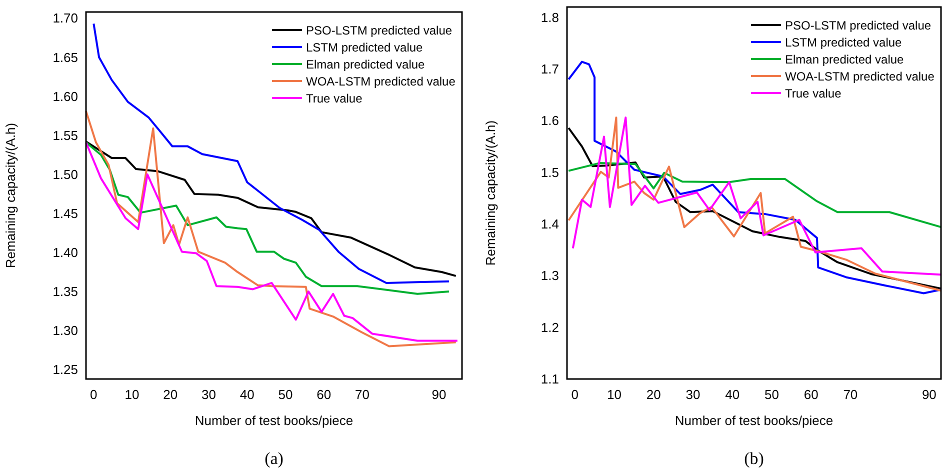 The image size is (943, 476). Describe the element at coordinates (65, 292) in the screenshot. I see `y-tick-label: 1.35` at that location.